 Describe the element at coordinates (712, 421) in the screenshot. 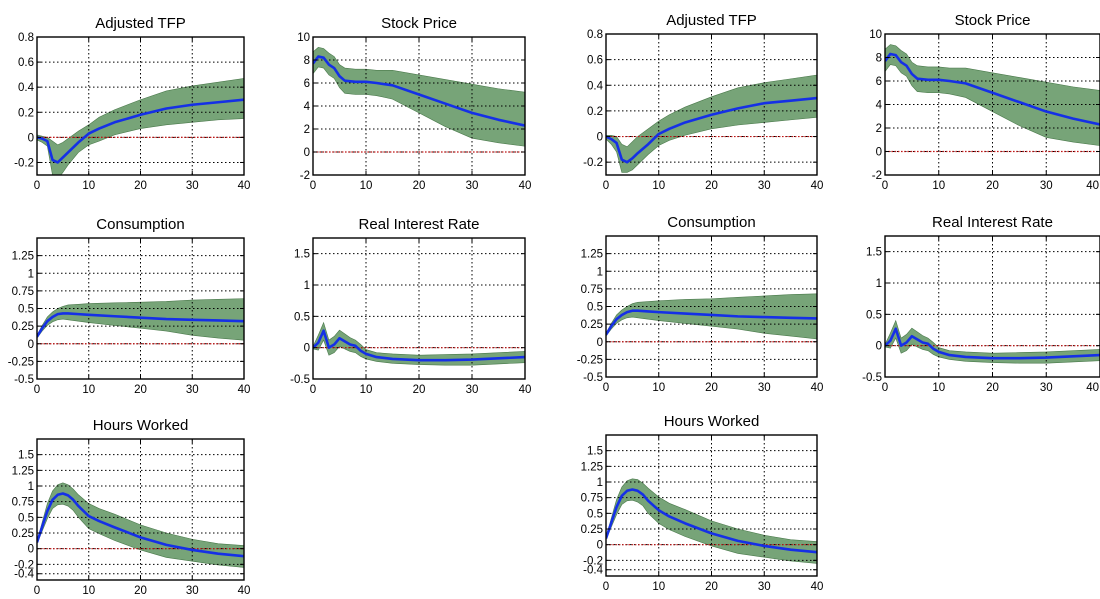

I see `chart-title: Hours Worked` at that location.